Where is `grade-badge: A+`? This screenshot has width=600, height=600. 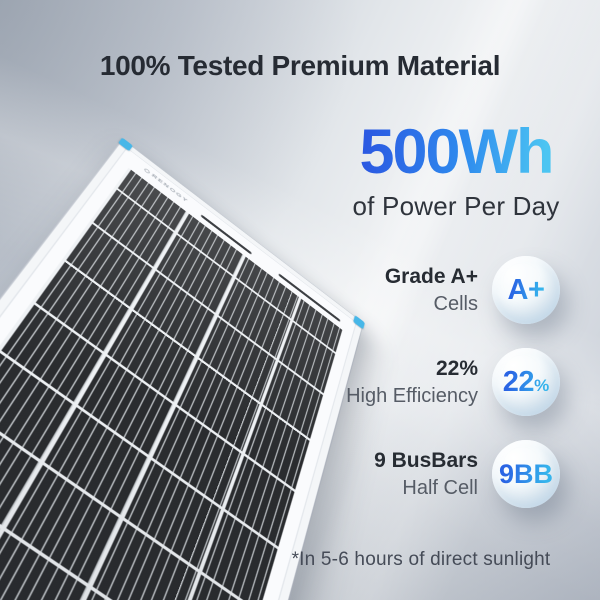
grade-badge: A+ is located at coordinates (526, 290).